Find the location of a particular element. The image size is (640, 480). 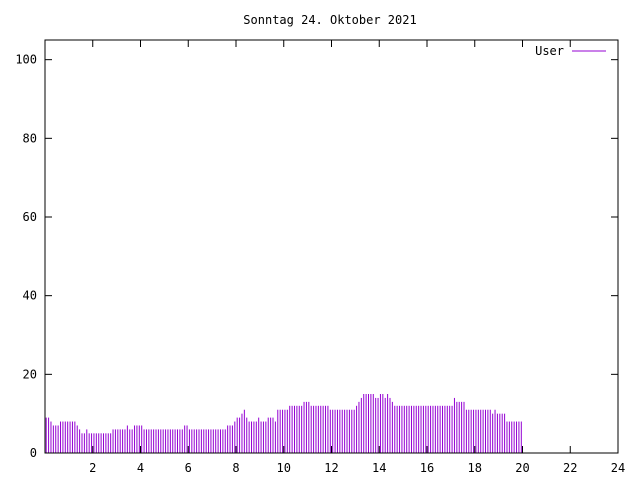

x-tick-label: 6 is located at coordinates (188, 468).